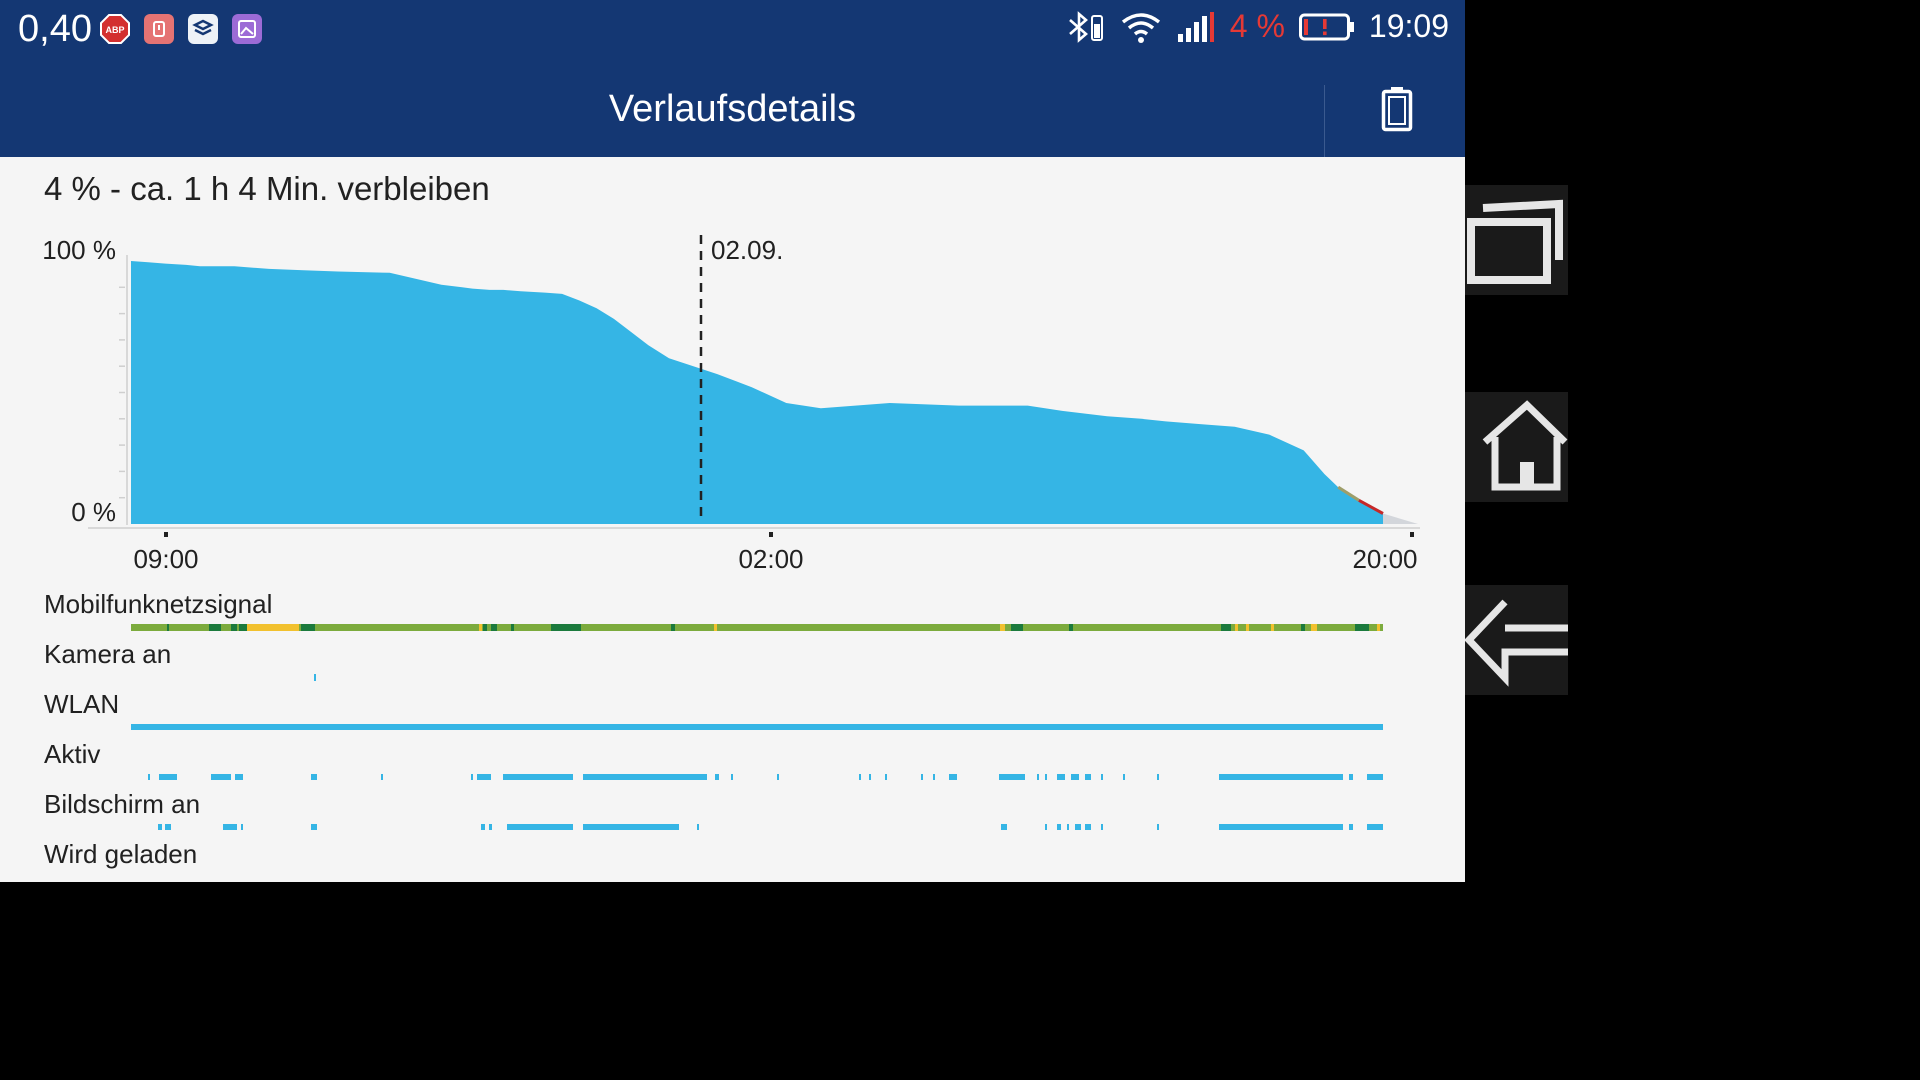  What do you see at coordinates (55, 29) in the screenshot?
I see `status-speed-text: 0,40` at bounding box center [55, 29].